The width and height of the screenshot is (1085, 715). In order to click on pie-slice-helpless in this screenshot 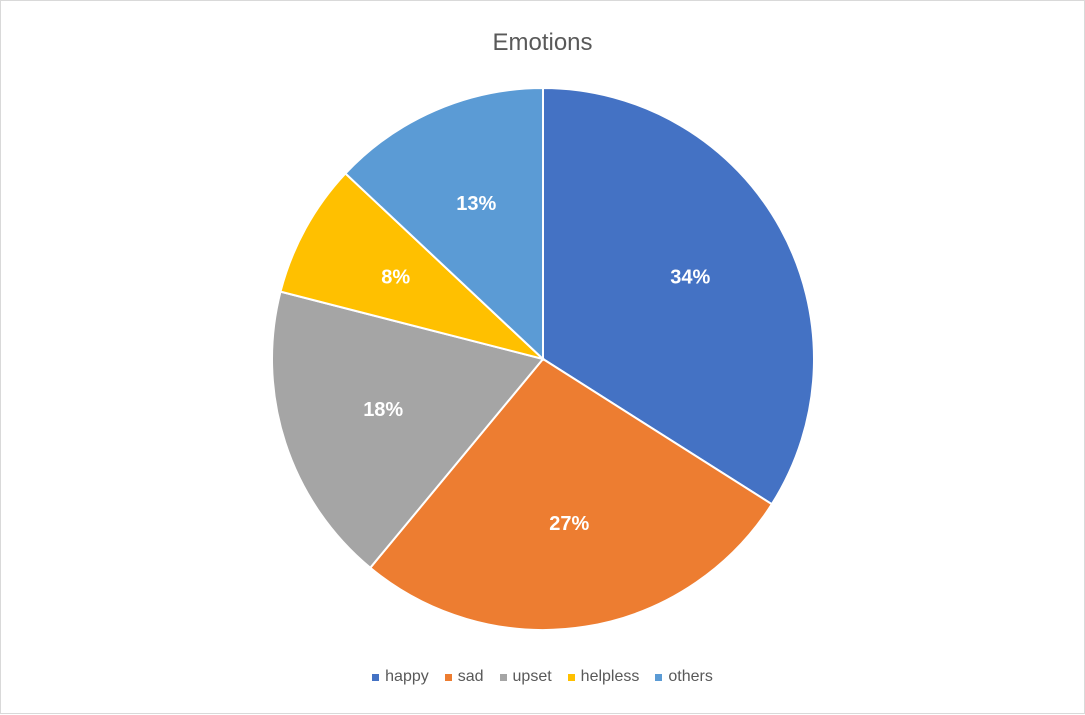, I will do `click(411, 266)`.